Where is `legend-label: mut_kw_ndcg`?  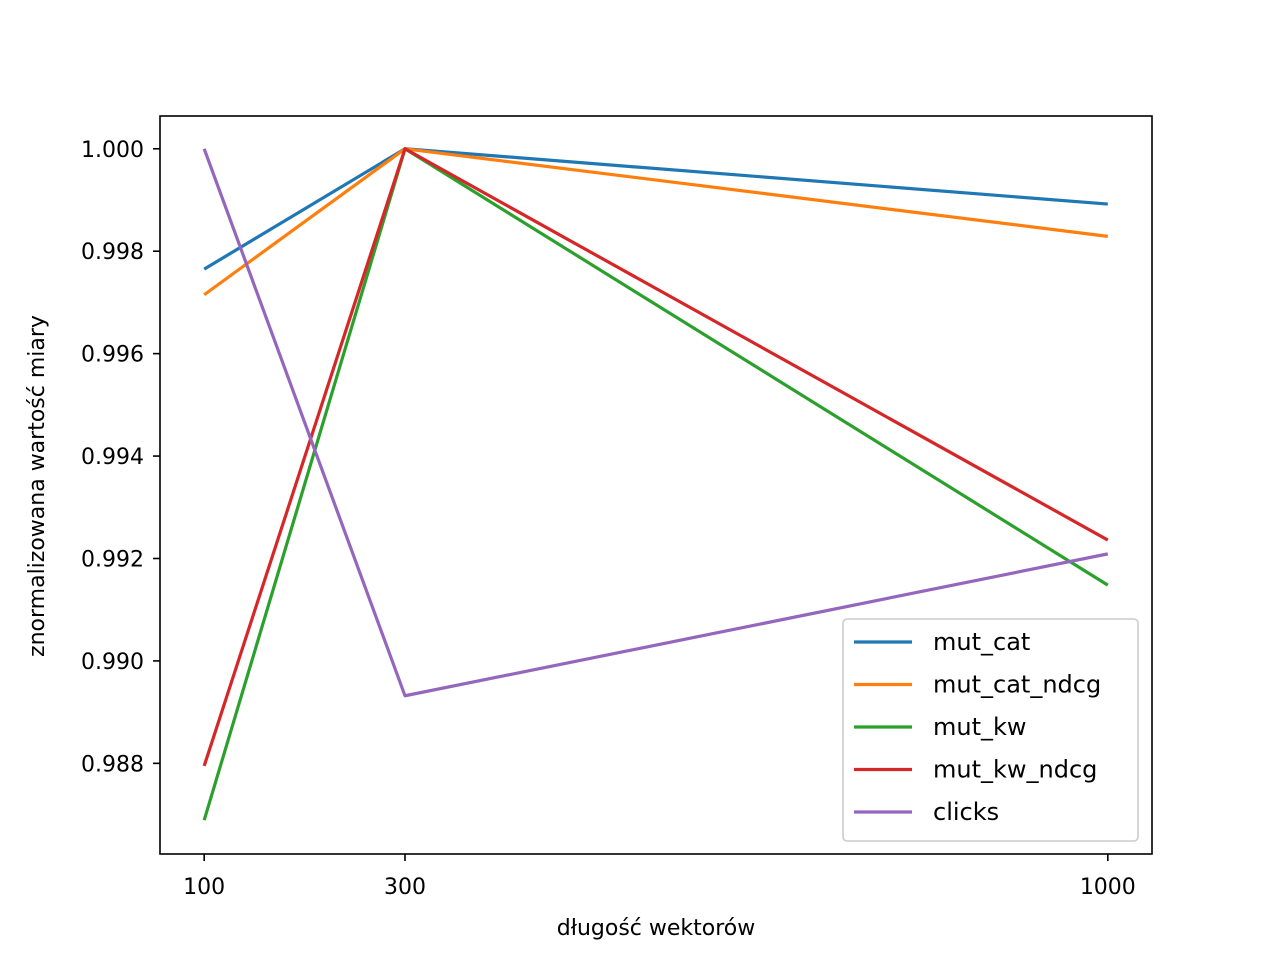
legend-label: mut_kw_ndcg is located at coordinates (1015, 770).